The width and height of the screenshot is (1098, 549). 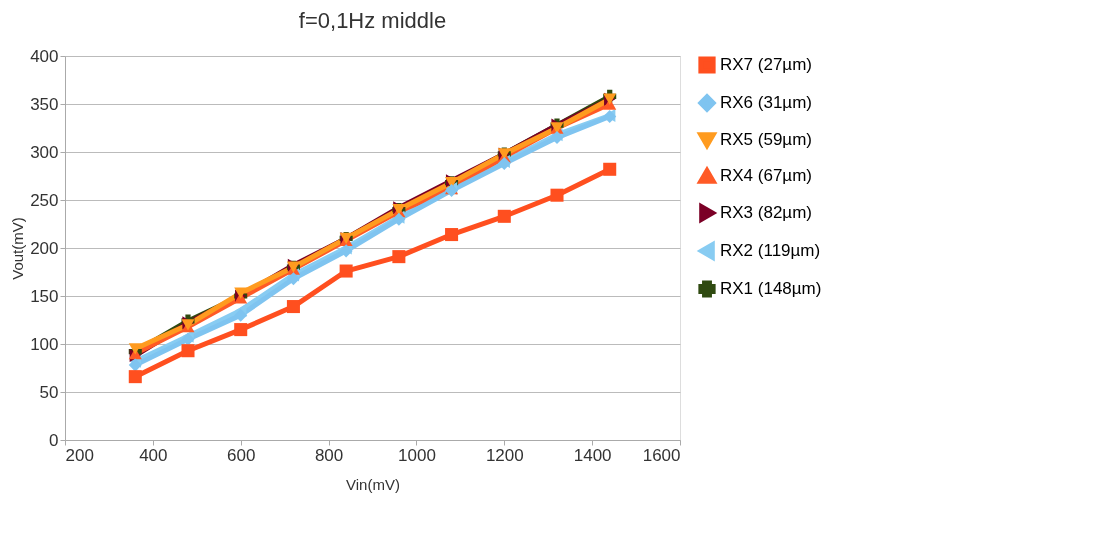 What do you see at coordinates (44, 248) in the screenshot?
I see `y-tick-label: 200` at bounding box center [44, 248].